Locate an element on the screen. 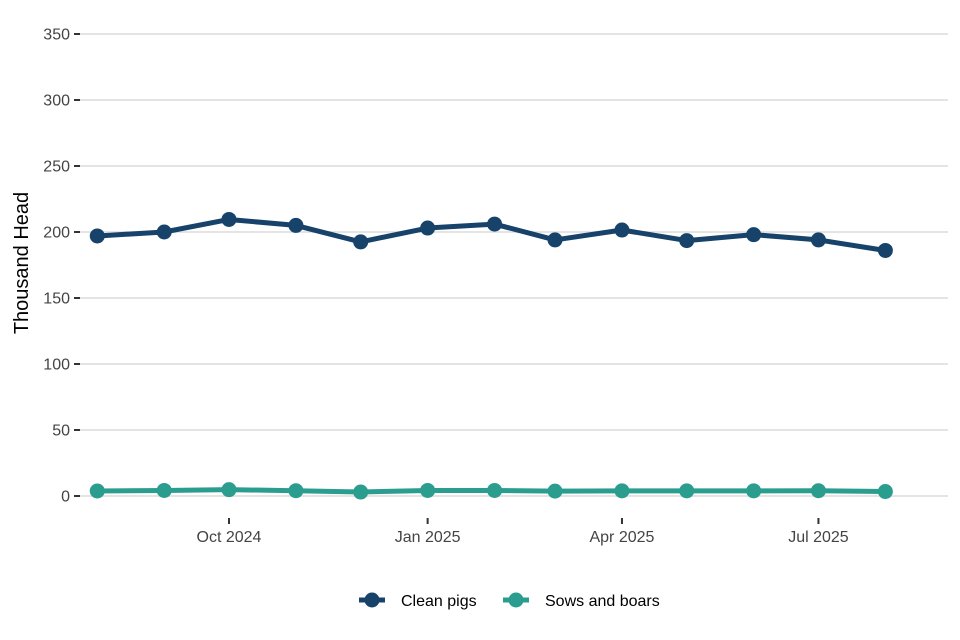  legend-label: Sows and boars is located at coordinates (602, 601).